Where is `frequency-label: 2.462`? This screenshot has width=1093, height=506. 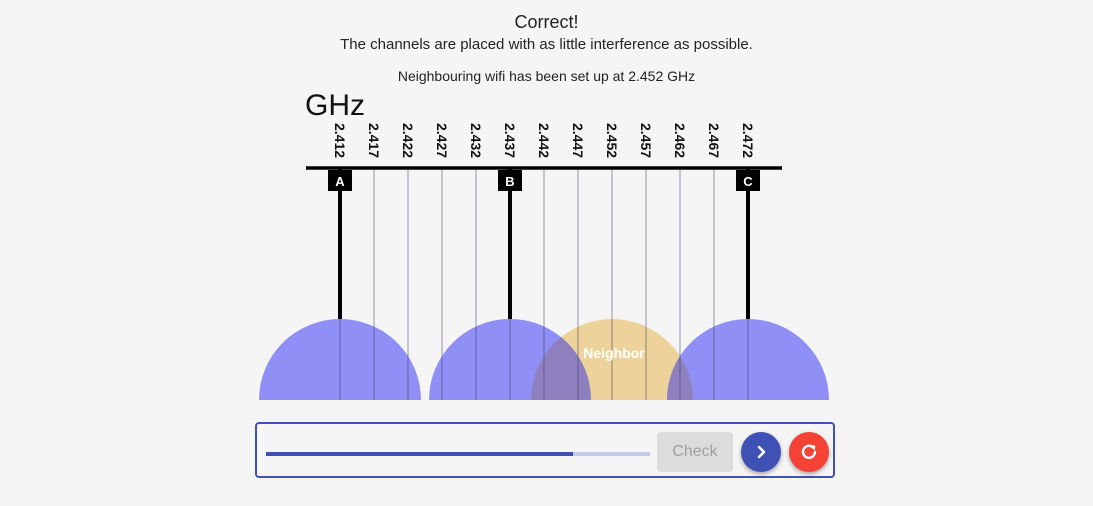 frequency-label: 2.462 is located at coordinates (680, 140).